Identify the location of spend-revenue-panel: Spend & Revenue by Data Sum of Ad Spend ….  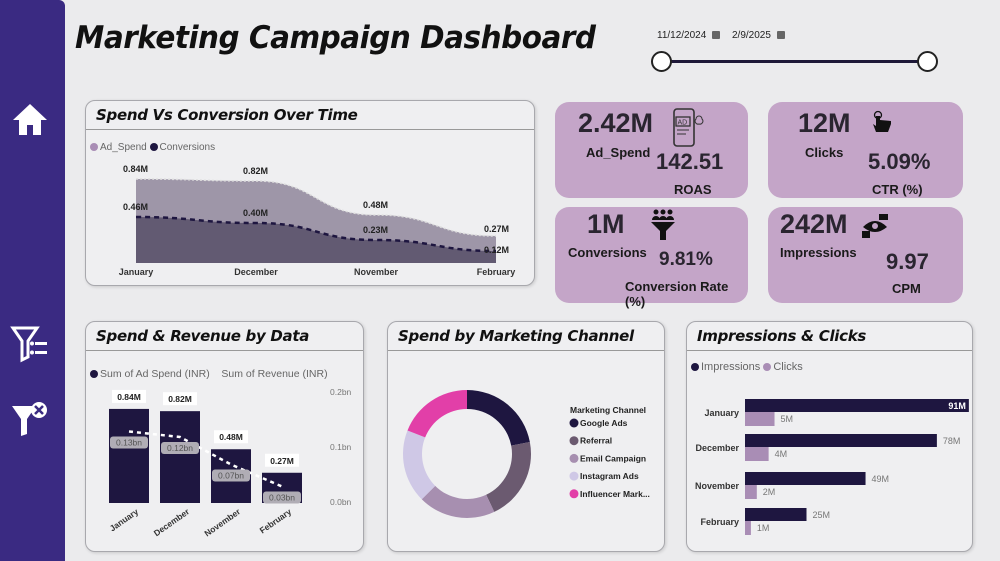
(224, 436).